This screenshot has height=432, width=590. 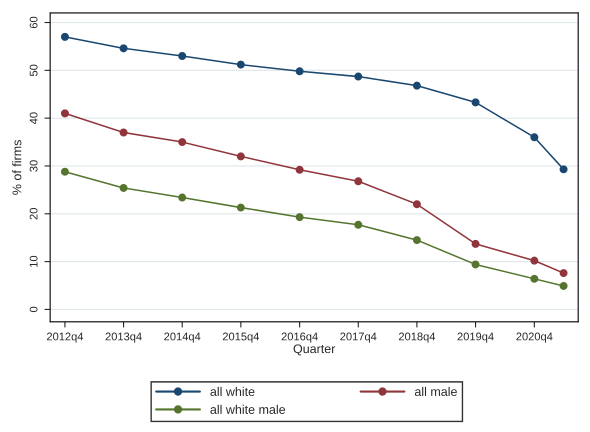 What do you see at coordinates (232, 391) in the screenshot?
I see `legend-label: all white` at bounding box center [232, 391].